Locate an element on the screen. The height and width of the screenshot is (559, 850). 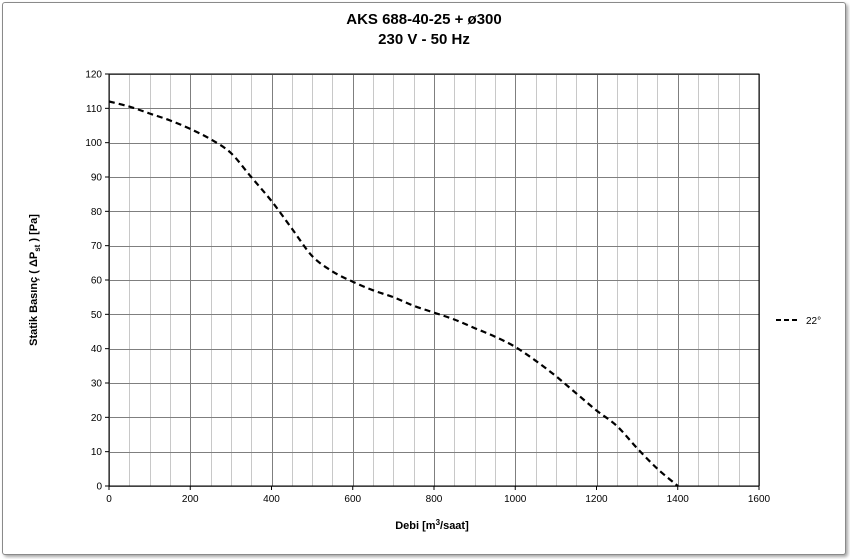
y-tick-label: 20 is located at coordinates (97, 418).